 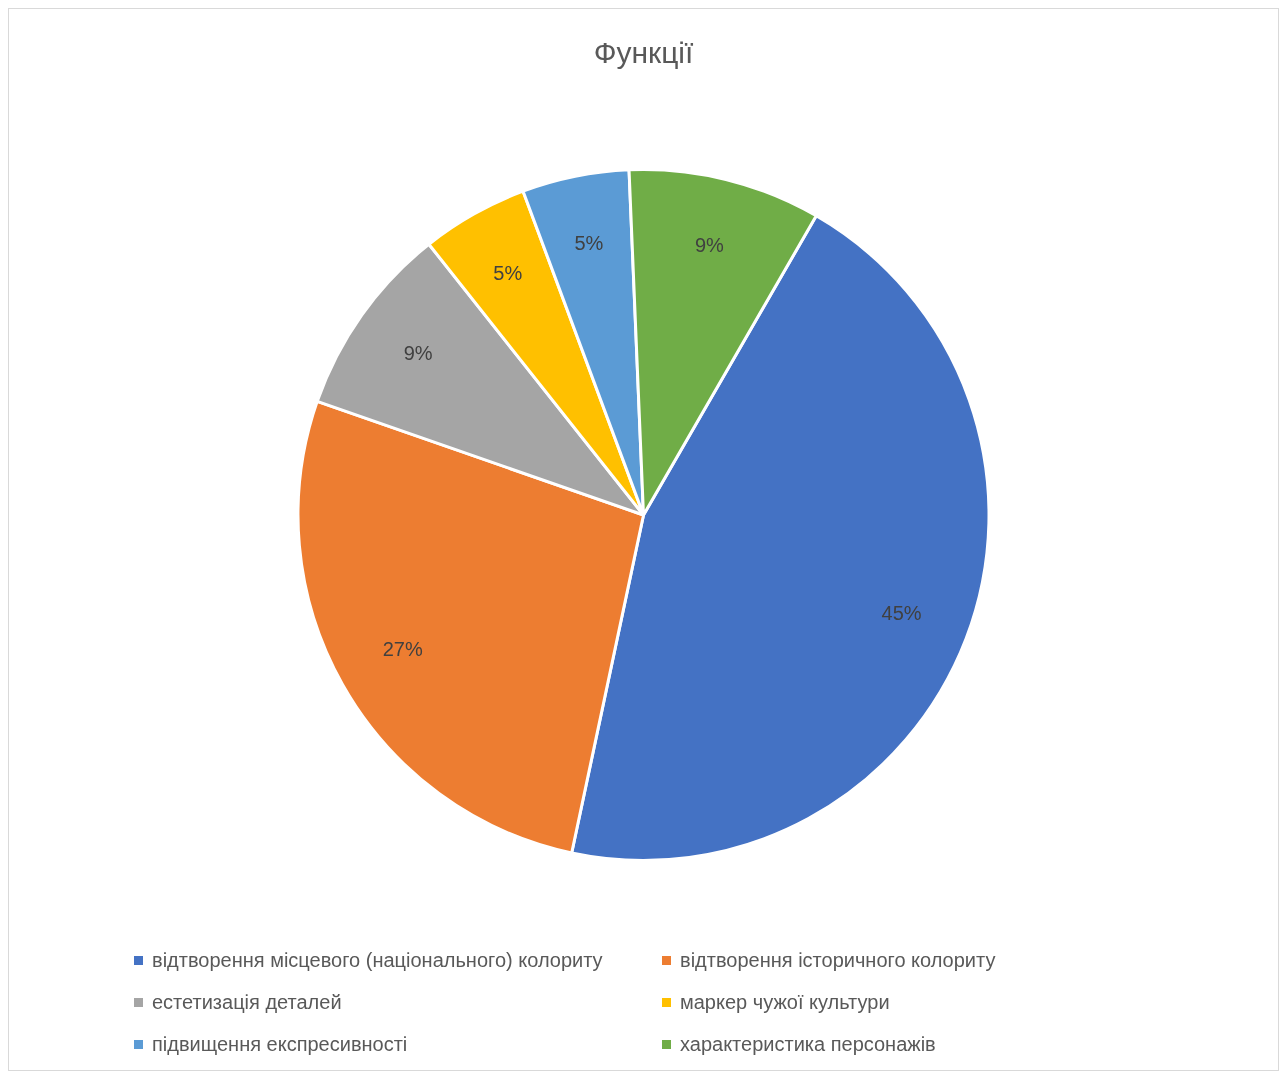 I want to click on legend-label: відтворення історичного колориту, so click(x=838, y=960).